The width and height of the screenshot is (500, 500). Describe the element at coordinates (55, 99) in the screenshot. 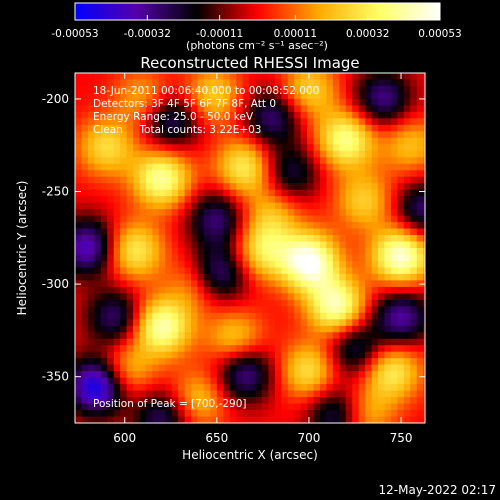

I see `y-tick-label: -200` at that location.